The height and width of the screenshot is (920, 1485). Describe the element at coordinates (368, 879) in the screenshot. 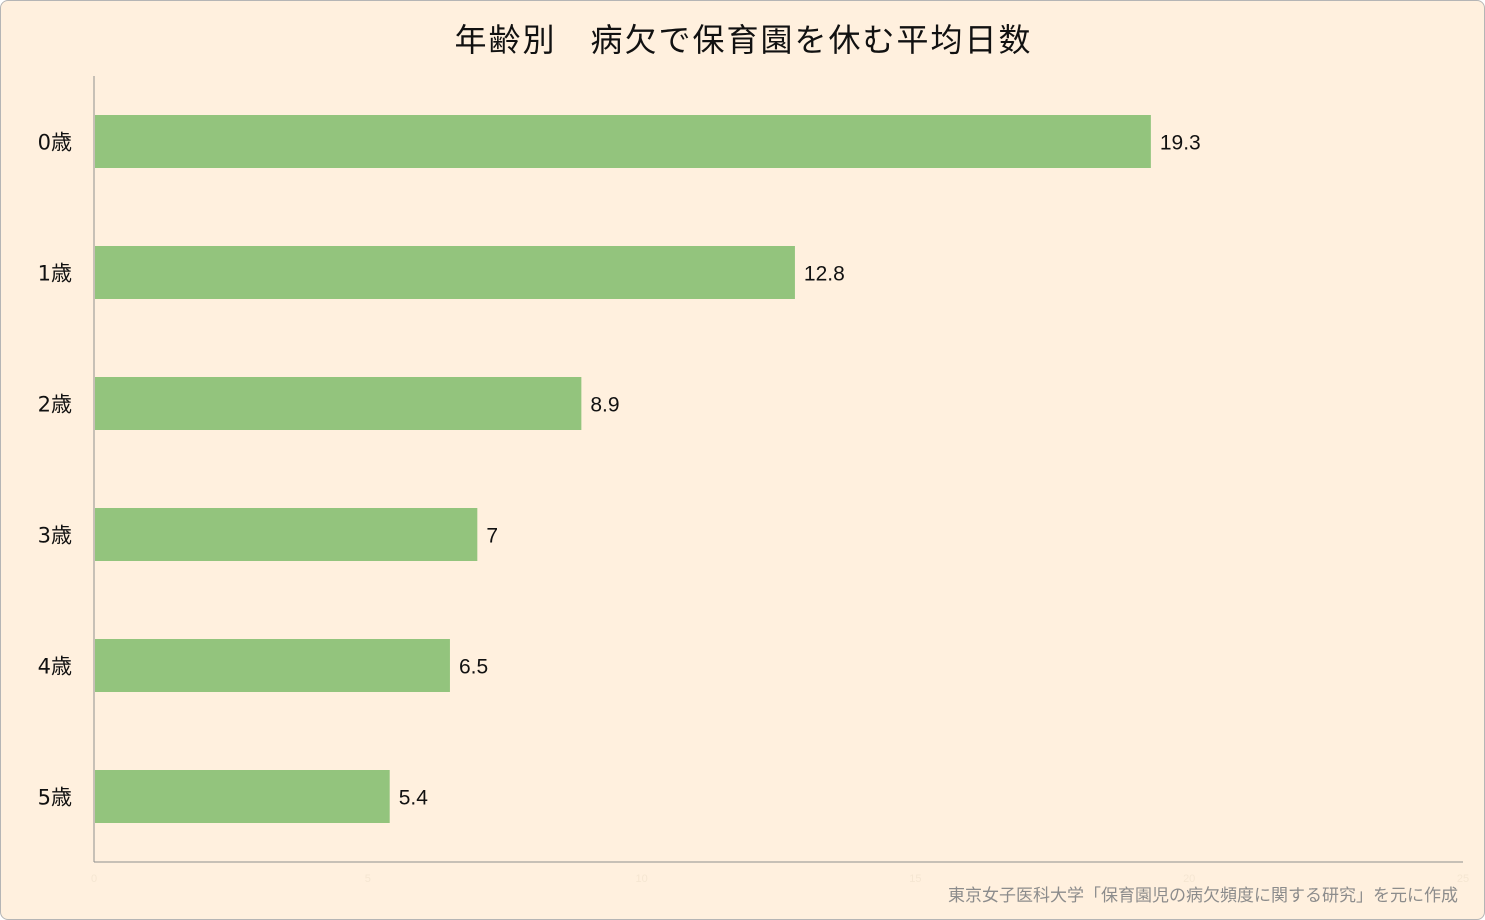

I see `x-tick-label: 5` at that location.